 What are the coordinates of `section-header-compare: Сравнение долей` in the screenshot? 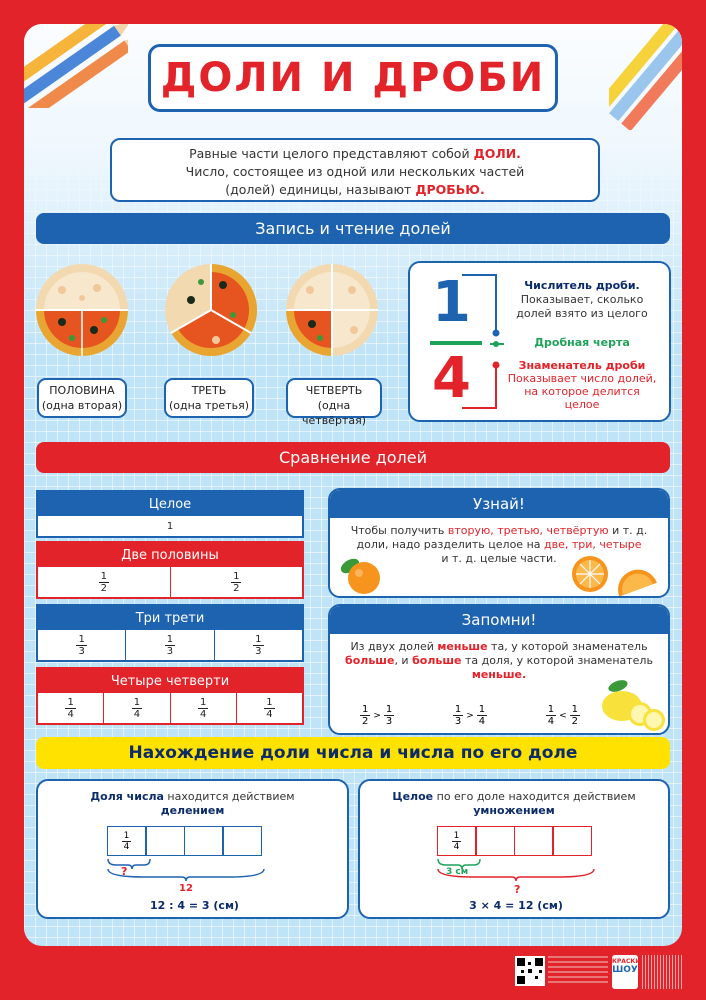 It's located at (353, 457).